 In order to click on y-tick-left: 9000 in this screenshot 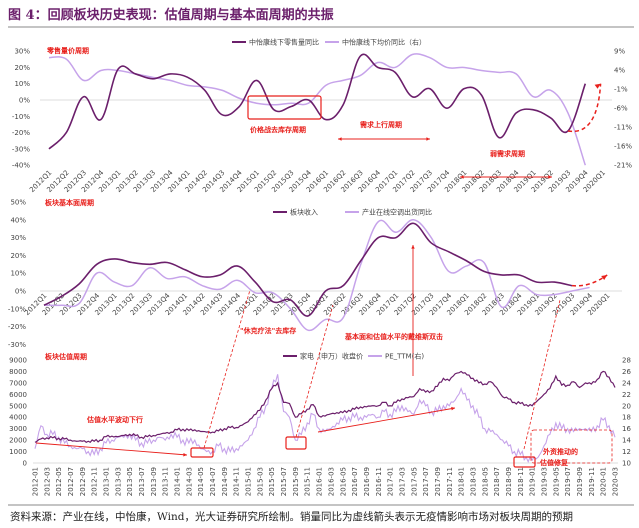, I will do `click(18, 361)`.